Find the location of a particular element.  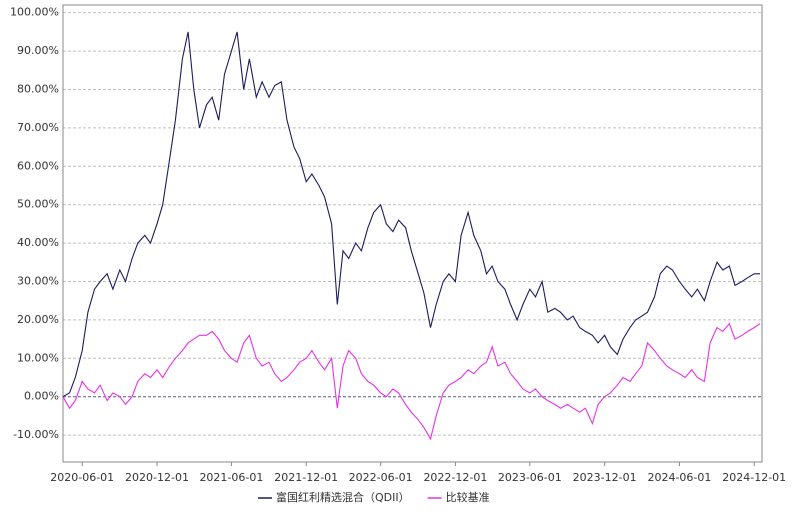

y-tick-label: 20.00% is located at coordinates (38, 319).